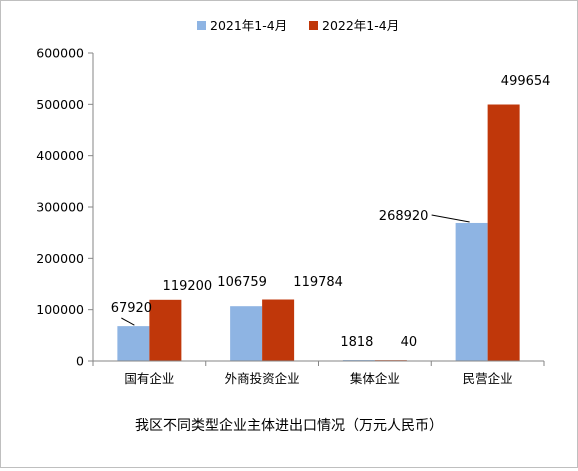  What do you see at coordinates (404, 216) in the screenshot?
I see `data-label: 268920` at bounding box center [404, 216].